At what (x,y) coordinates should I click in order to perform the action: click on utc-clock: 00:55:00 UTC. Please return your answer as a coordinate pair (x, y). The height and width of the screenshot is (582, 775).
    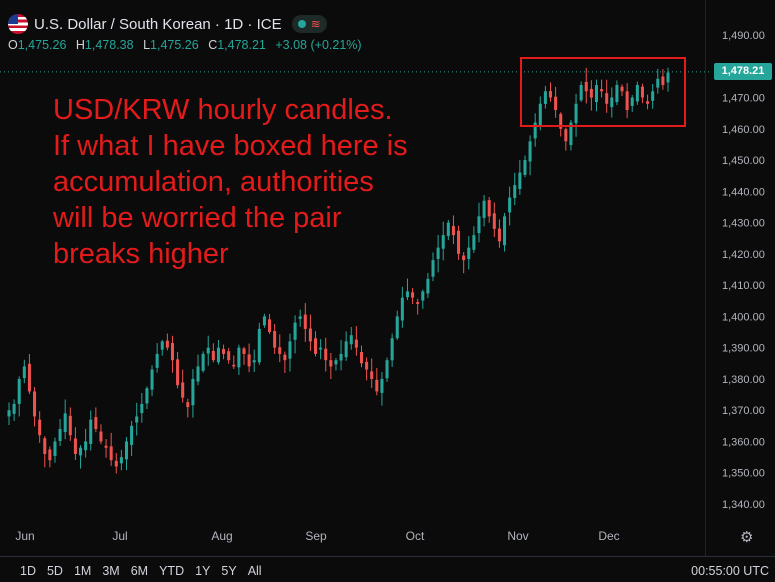
    Looking at the image, I should click on (730, 571).